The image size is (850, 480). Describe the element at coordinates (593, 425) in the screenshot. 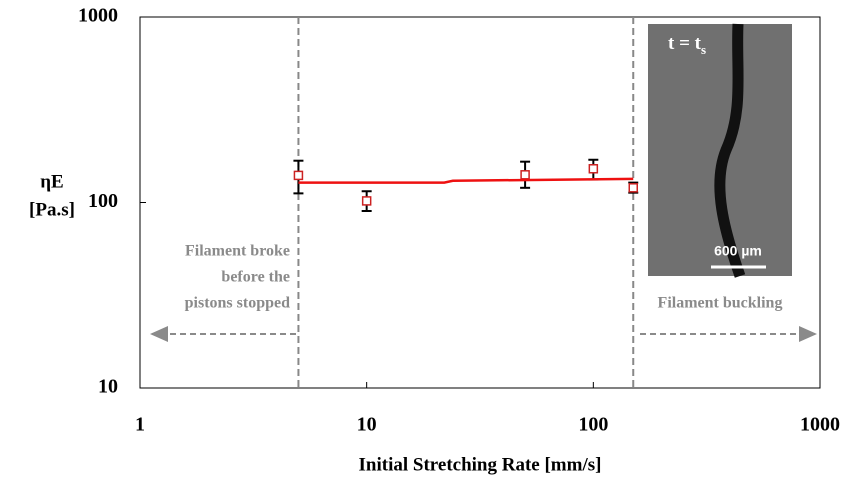

I see `x-tick-label: 100` at that location.